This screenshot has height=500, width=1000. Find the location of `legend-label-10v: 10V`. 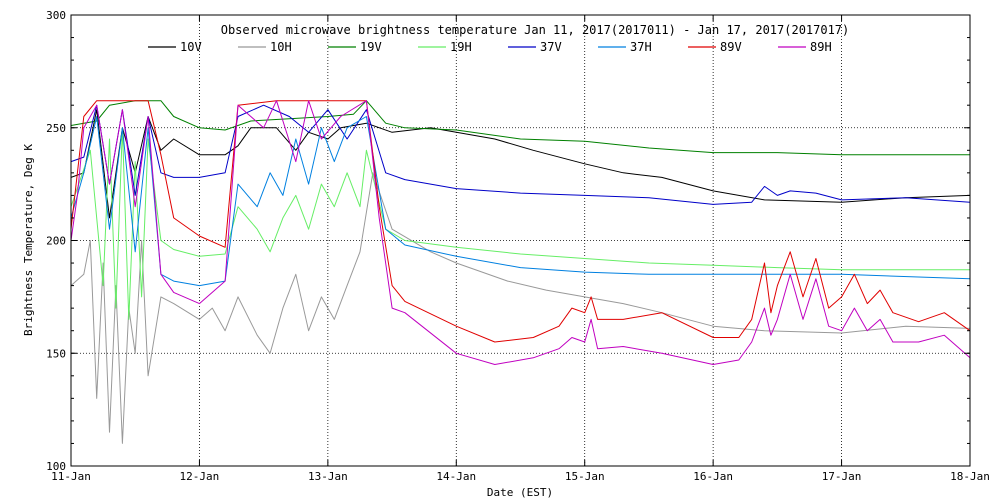

legend-label-10v: 10V is located at coordinates (191, 47).